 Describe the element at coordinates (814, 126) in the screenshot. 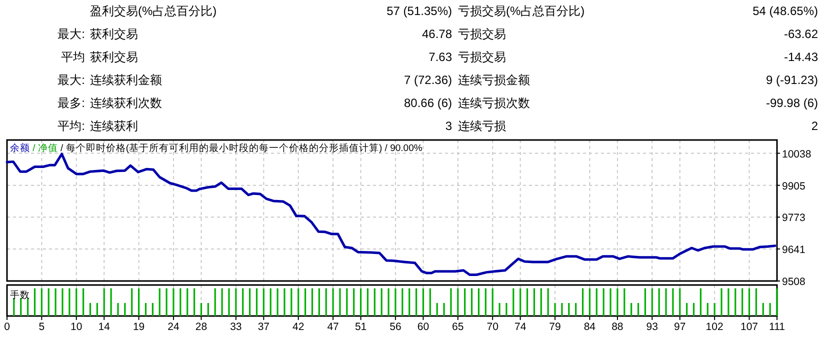

I see `text: 2` at that location.